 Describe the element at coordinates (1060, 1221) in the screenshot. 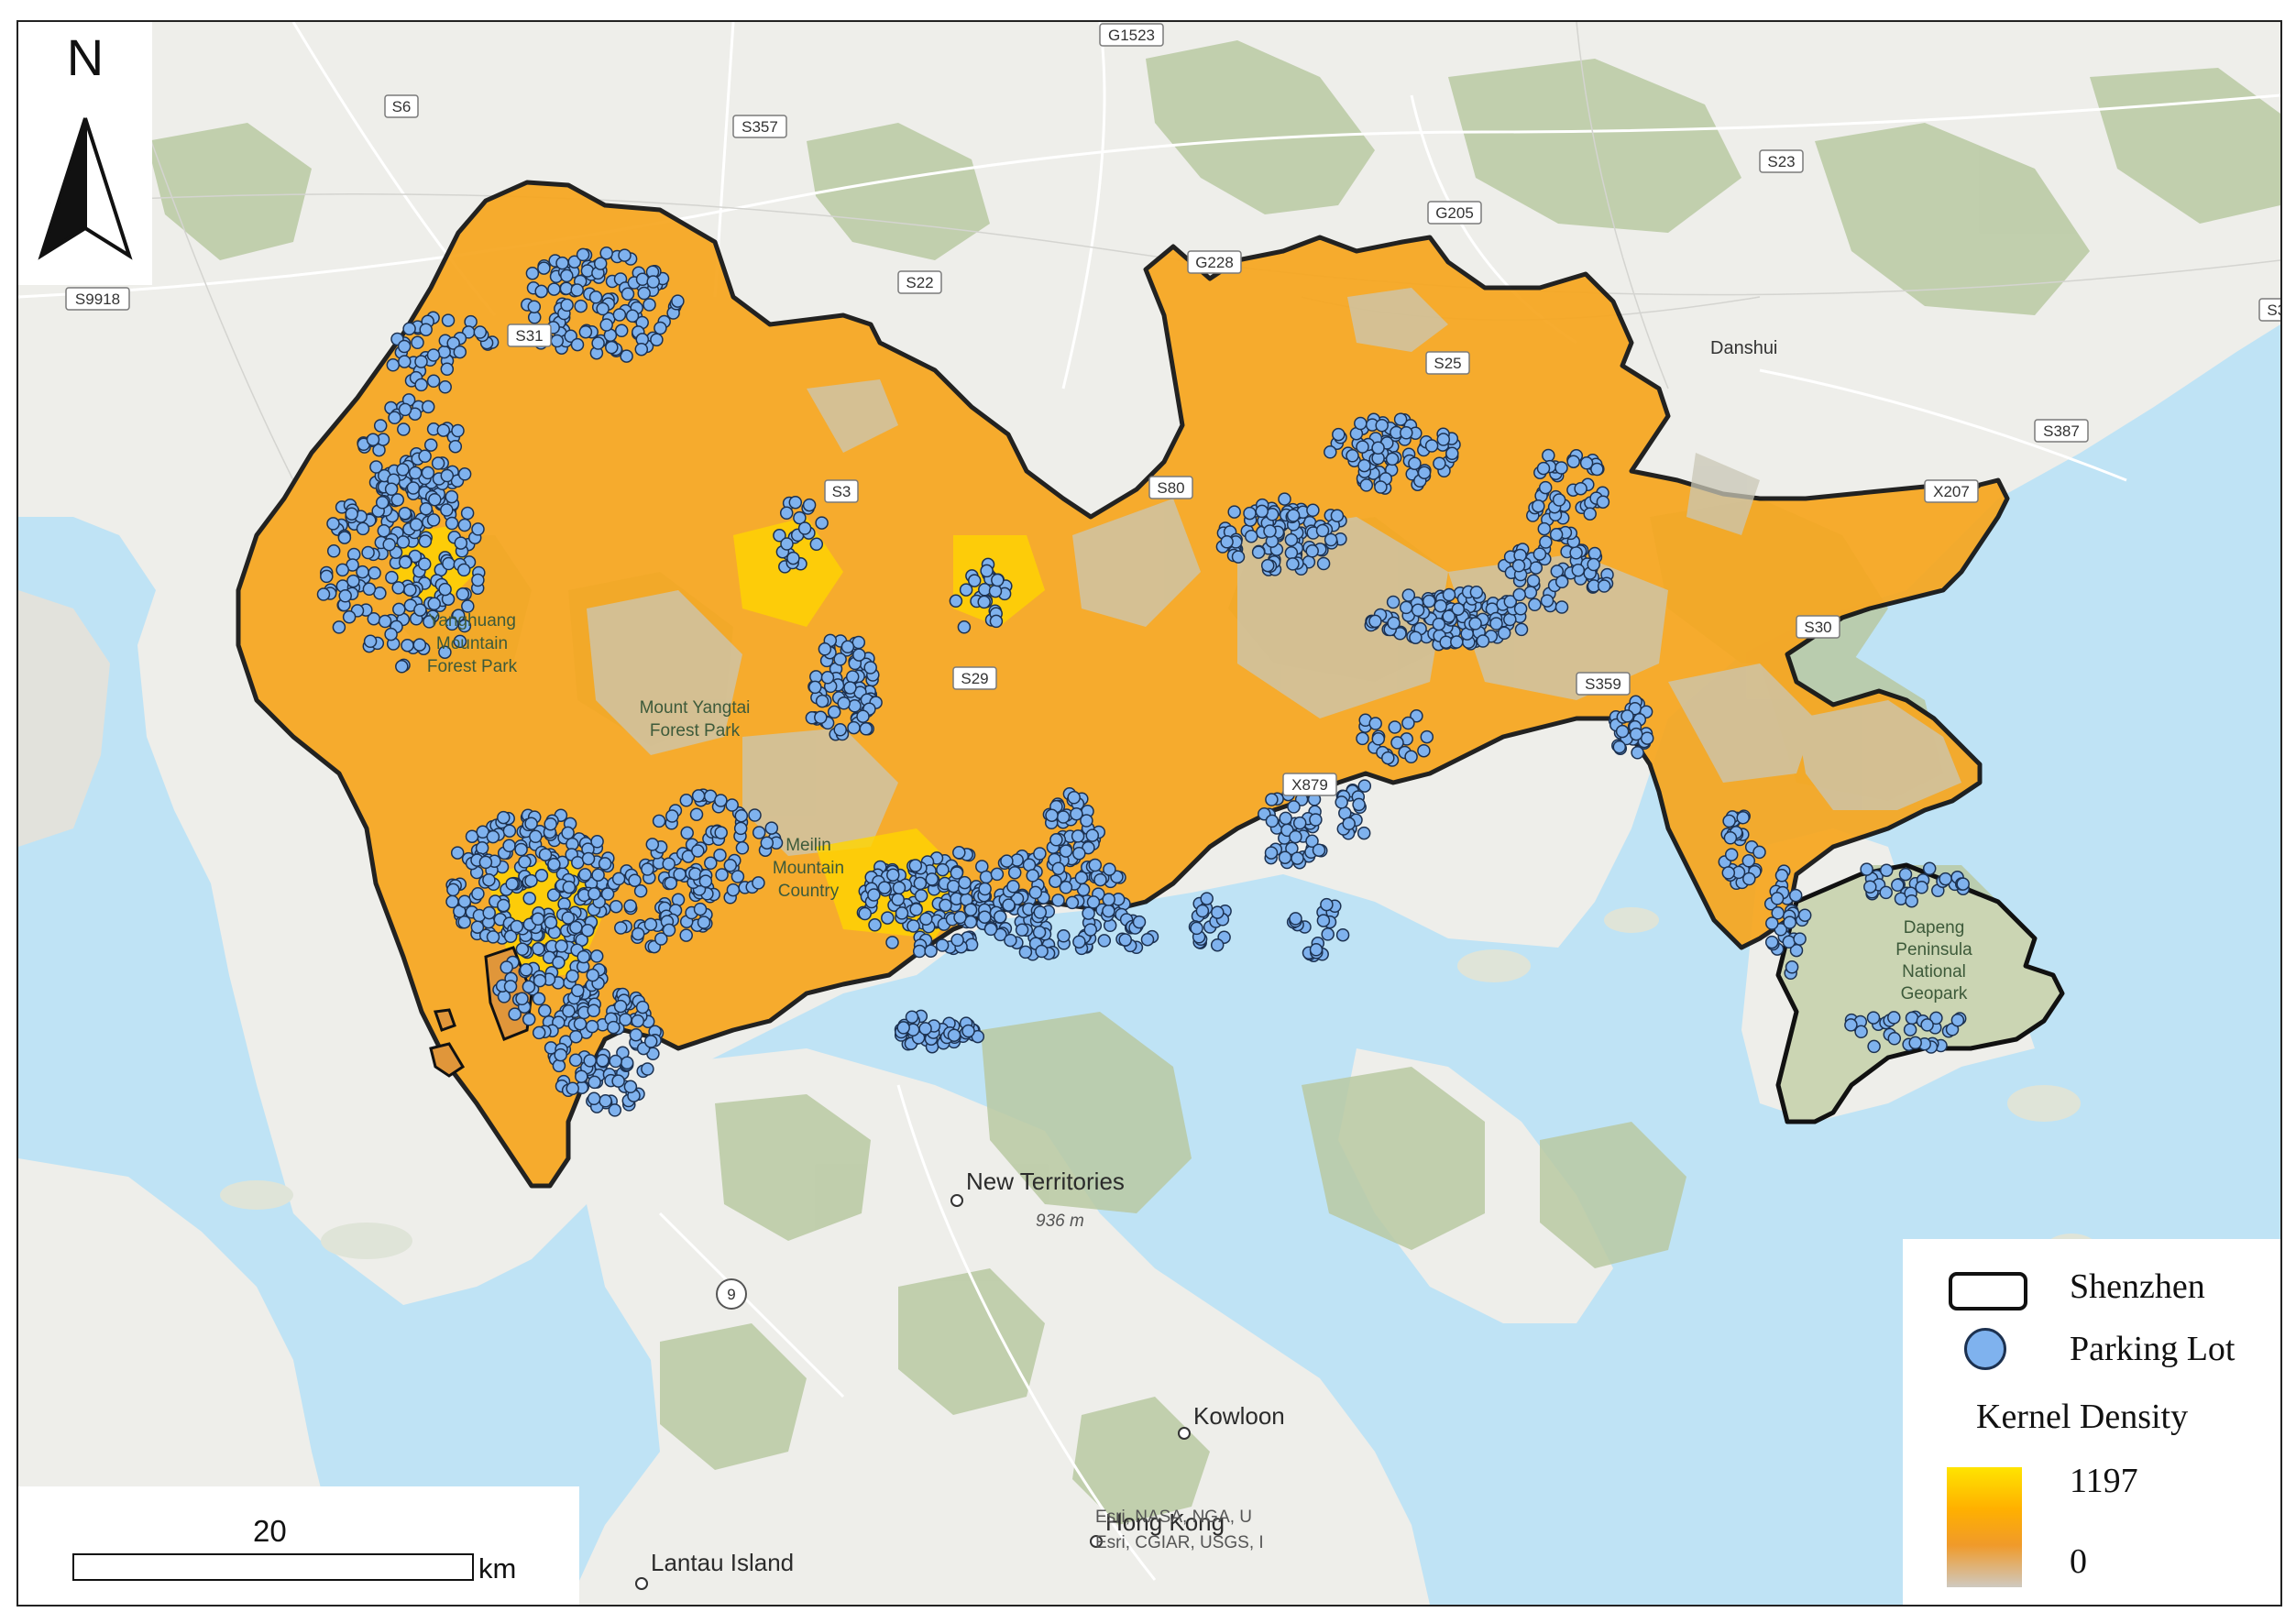

I see `label-elevation: 936 m` at that location.